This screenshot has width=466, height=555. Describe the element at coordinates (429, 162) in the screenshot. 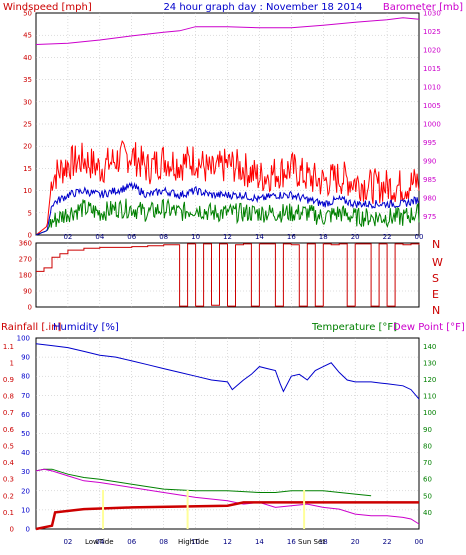

I see `barometer-tick-label: 990` at that location.